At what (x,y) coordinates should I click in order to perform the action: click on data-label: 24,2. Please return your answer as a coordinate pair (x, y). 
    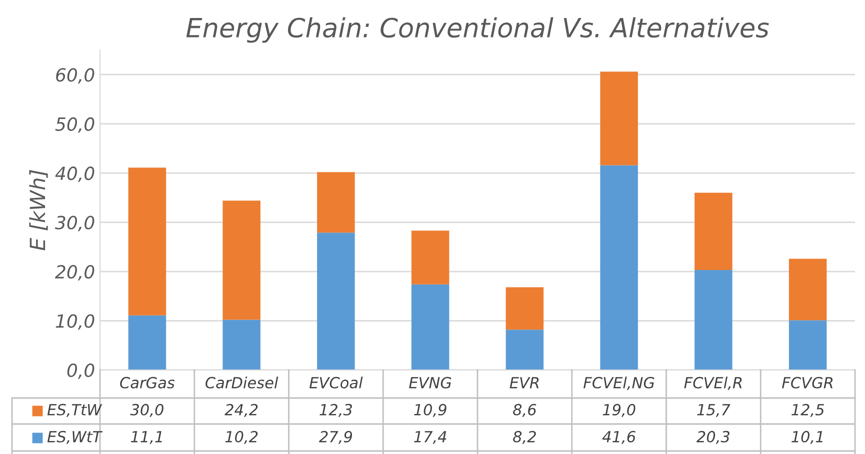
    Looking at the image, I should click on (241, 410).